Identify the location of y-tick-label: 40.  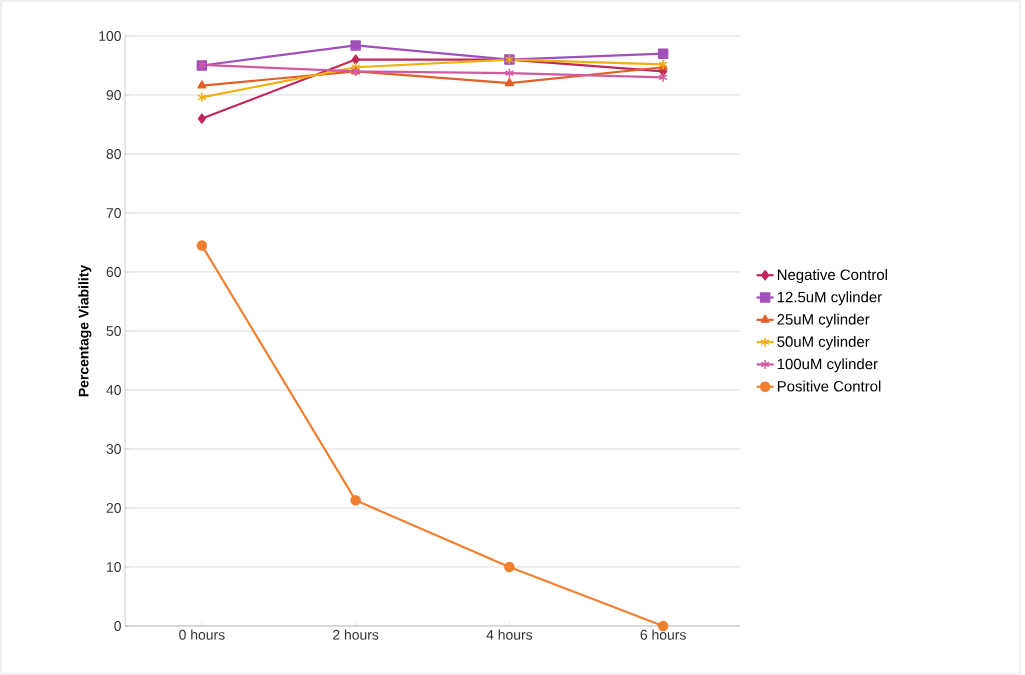
(113, 390).